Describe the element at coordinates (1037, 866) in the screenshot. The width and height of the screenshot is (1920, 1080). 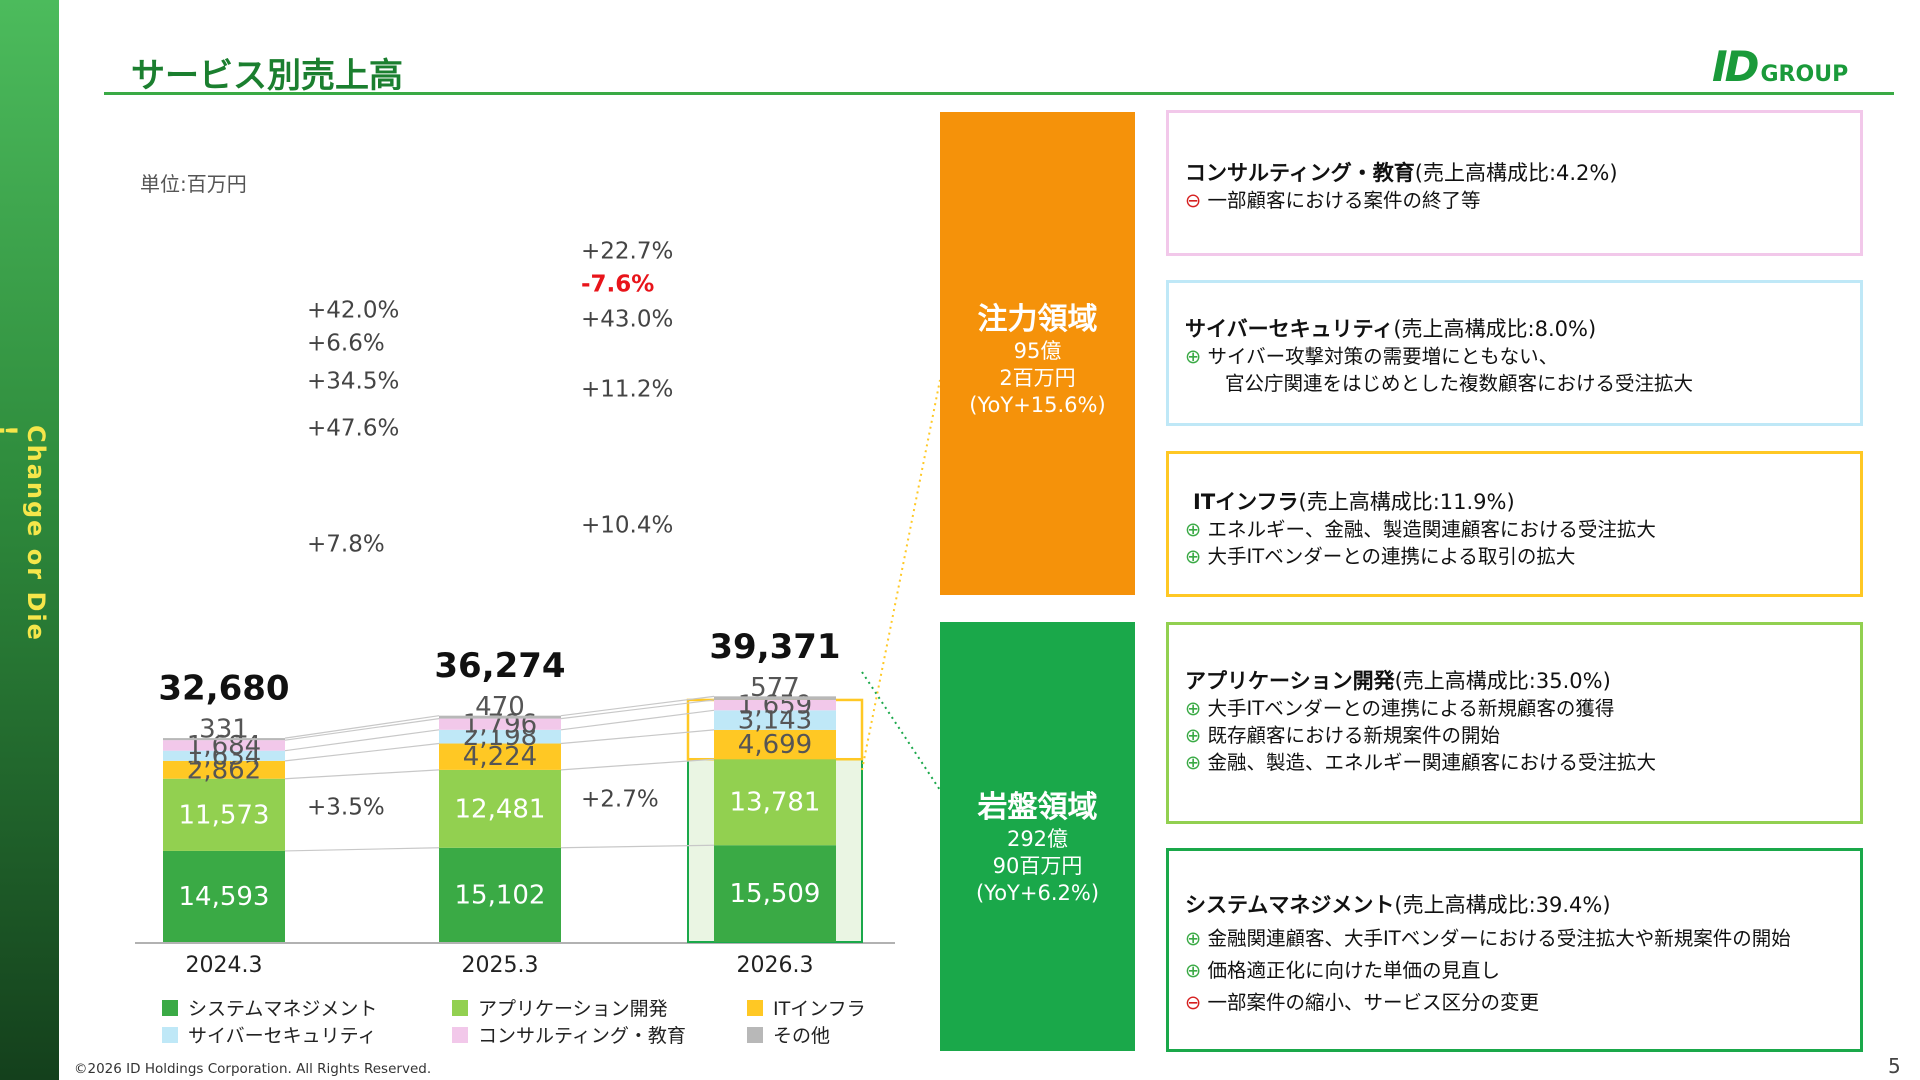
I see `bedrock-area-amount-2: 90百万円` at that location.